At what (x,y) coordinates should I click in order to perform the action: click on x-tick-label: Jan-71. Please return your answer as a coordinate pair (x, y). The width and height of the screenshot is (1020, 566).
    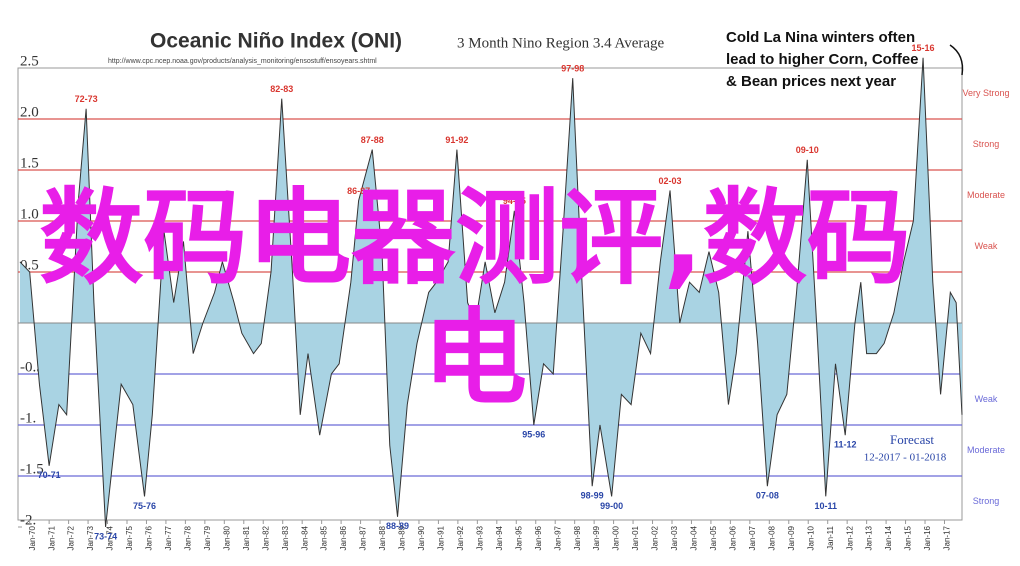
    Looking at the image, I should click on (51, 537).